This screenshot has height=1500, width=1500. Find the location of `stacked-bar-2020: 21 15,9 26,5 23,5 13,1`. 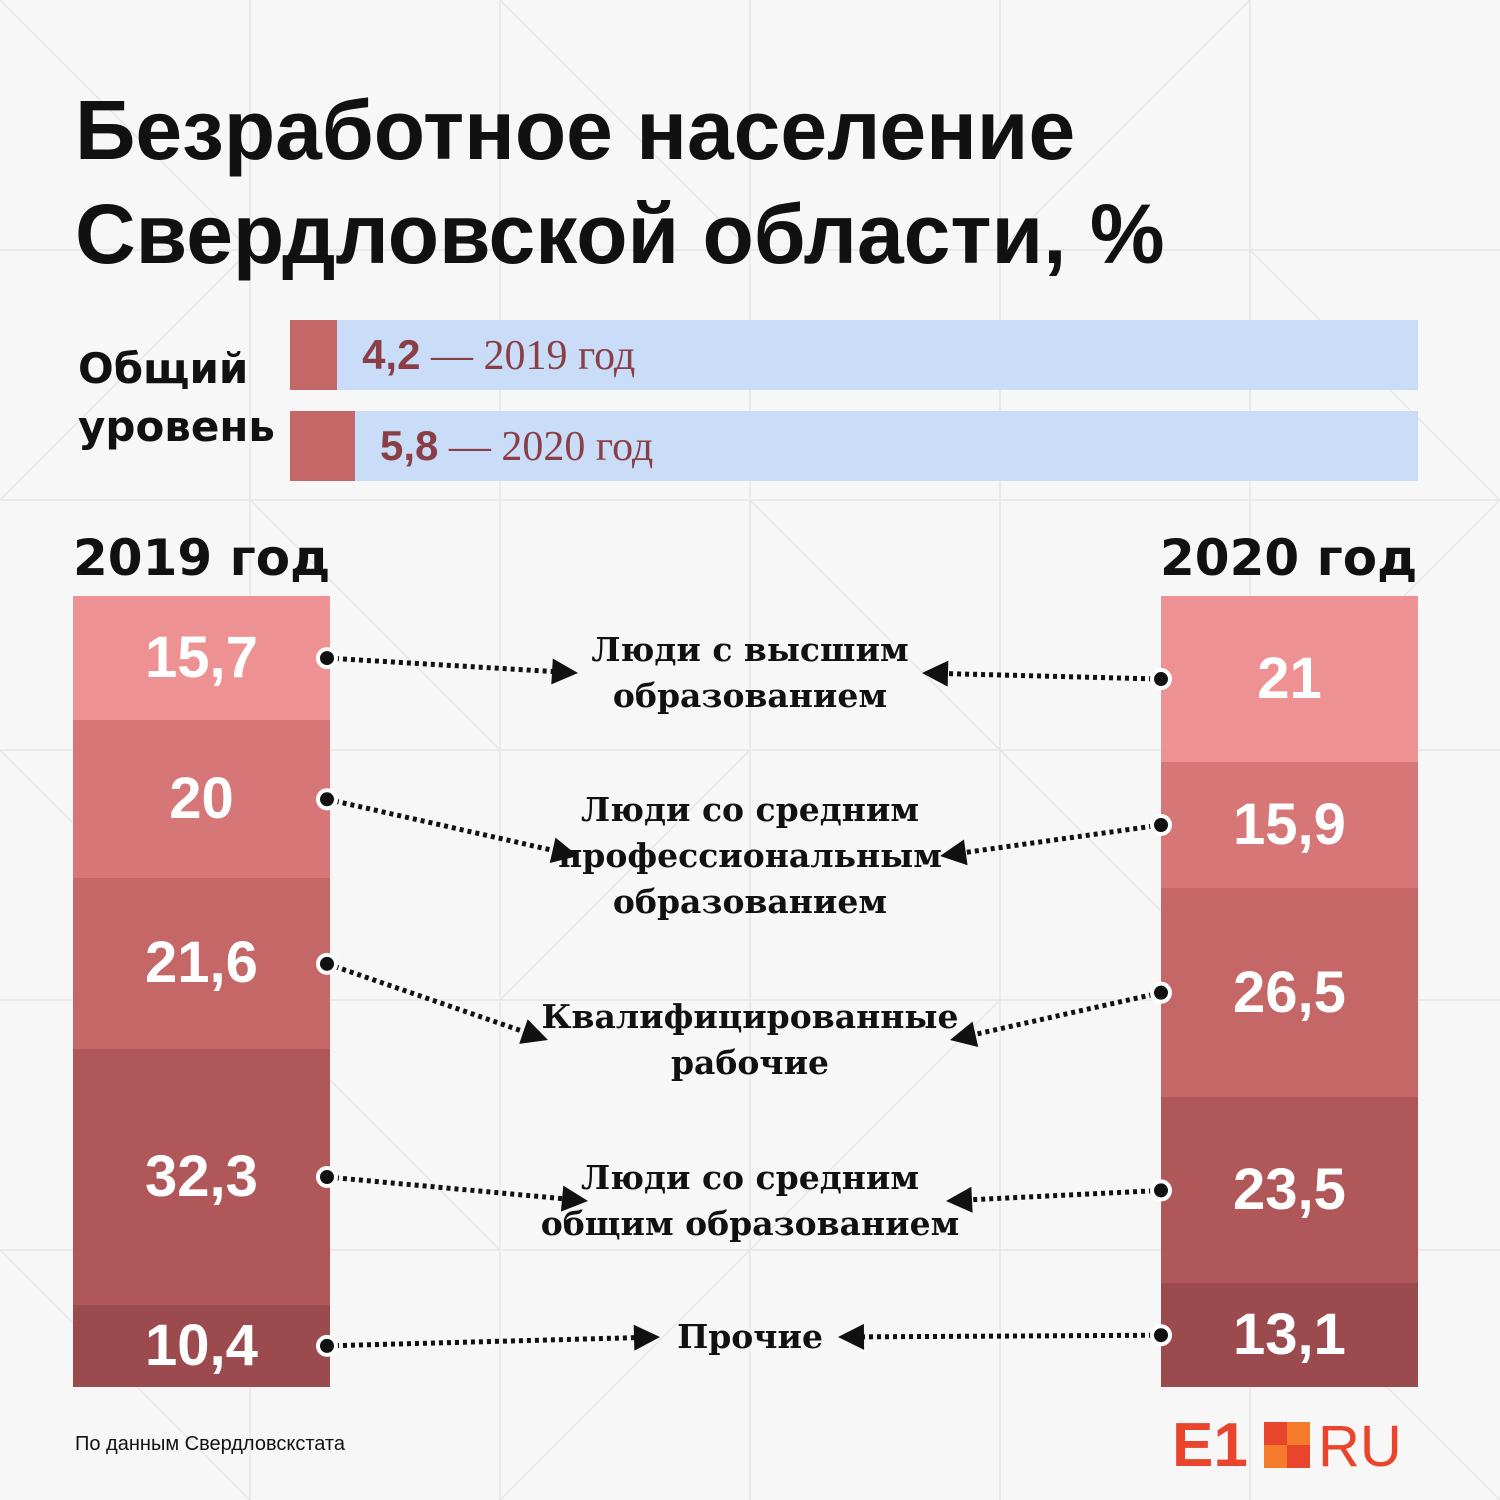

stacked-bar-2020: 21 15,9 26,5 23,5 13,1 is located at coordinates (1289, 991).